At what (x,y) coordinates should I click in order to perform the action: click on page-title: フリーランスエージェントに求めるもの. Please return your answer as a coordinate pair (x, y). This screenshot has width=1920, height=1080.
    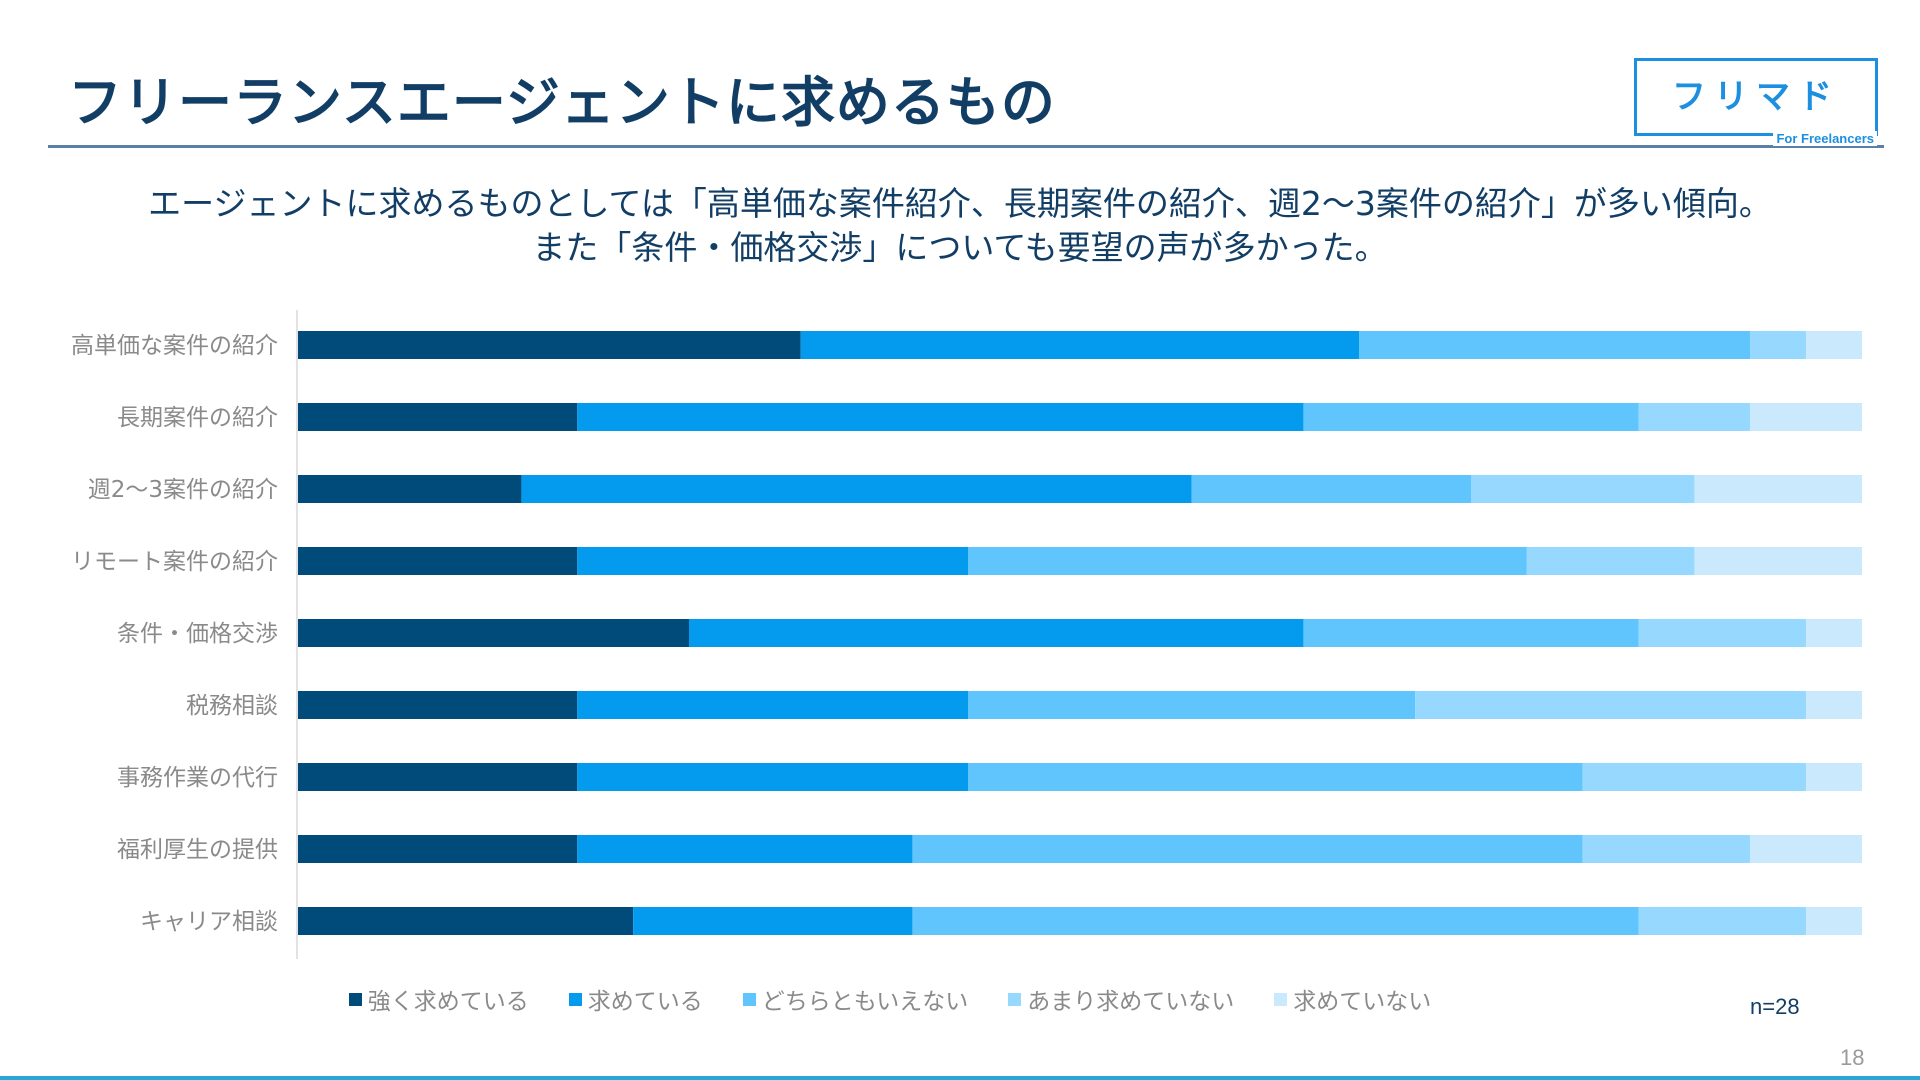
    Looking at the image, I should click on (562, 102).